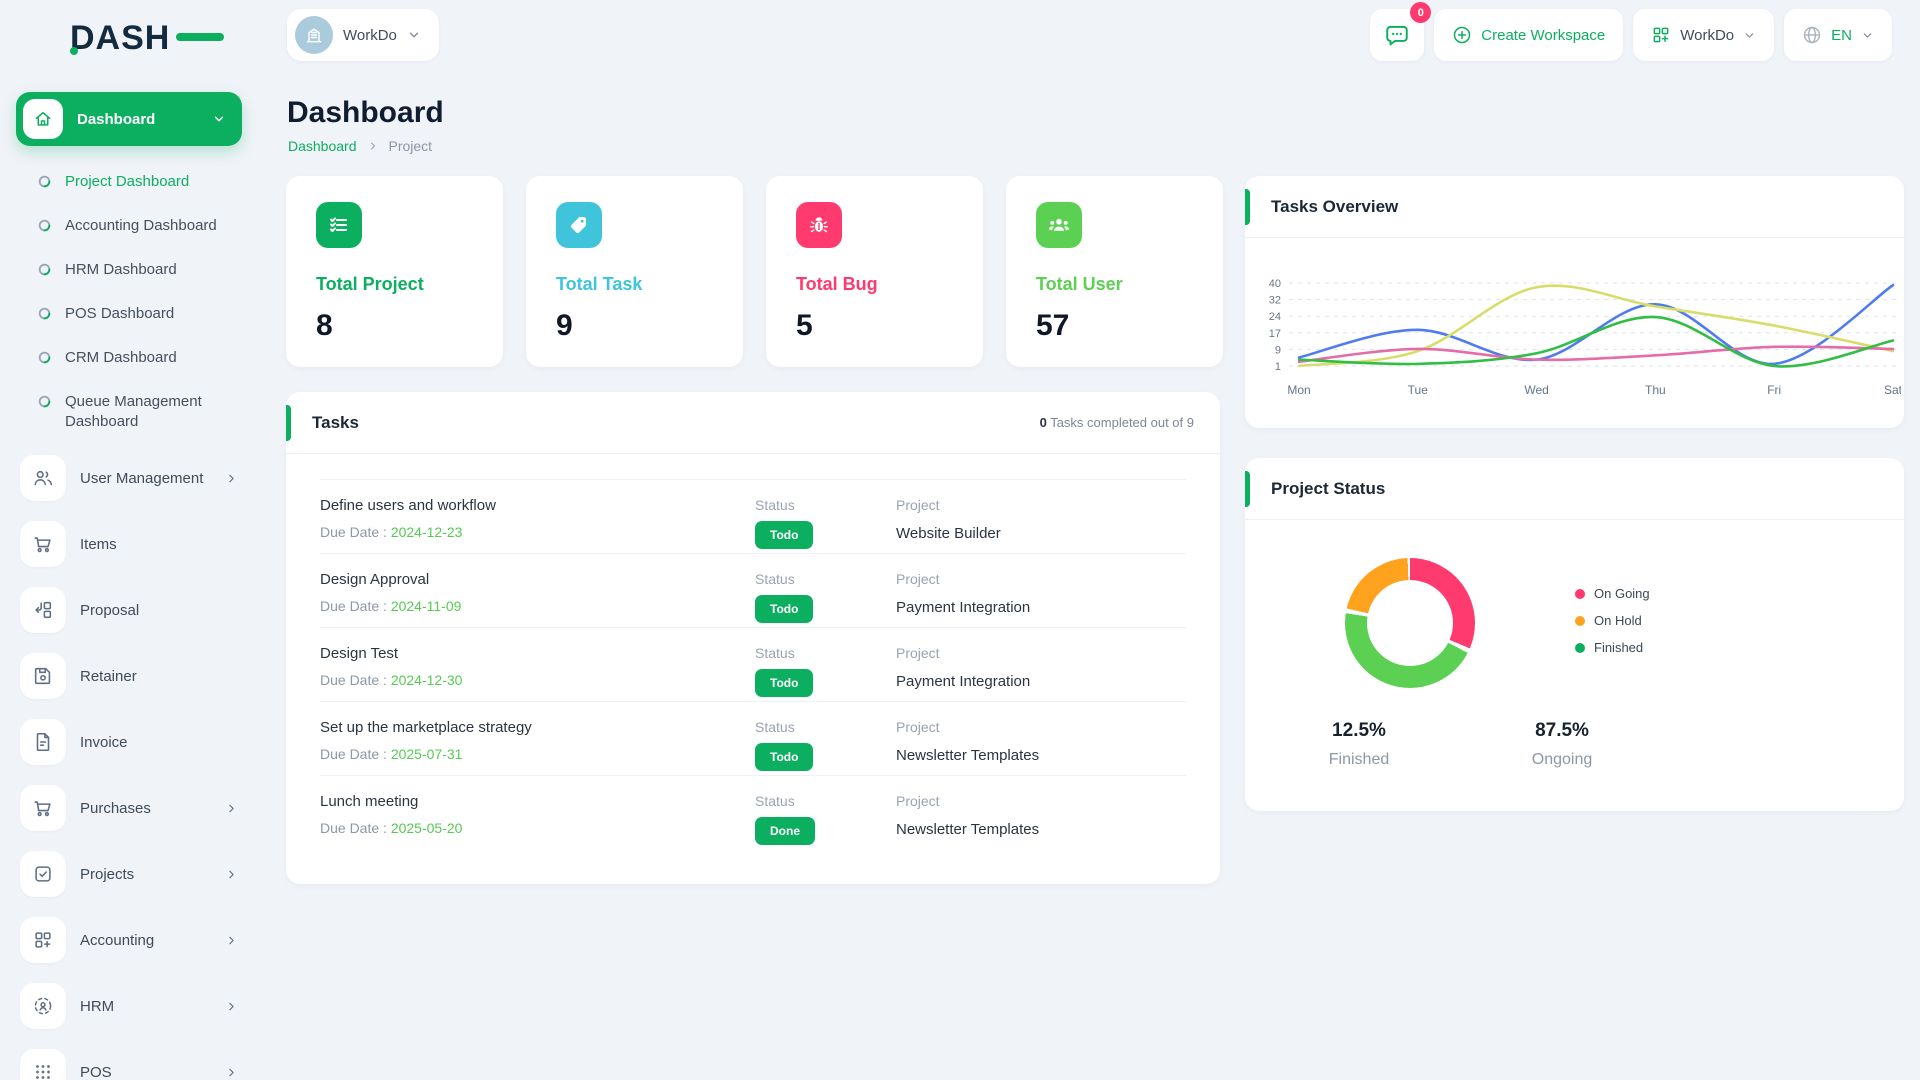 The image size is (1920, 1080). What do you see at coordinates (1359, 744) in the screenshot?
I see `finished-stat: 12.5% Finished` at bounding box center [1359, 744].